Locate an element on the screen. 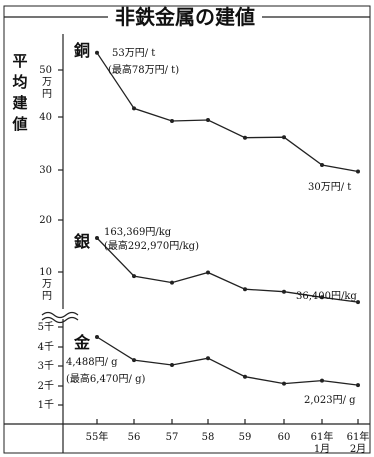  annotation-silver-start: 163,369円/kg is located at coordinates (138, 232).